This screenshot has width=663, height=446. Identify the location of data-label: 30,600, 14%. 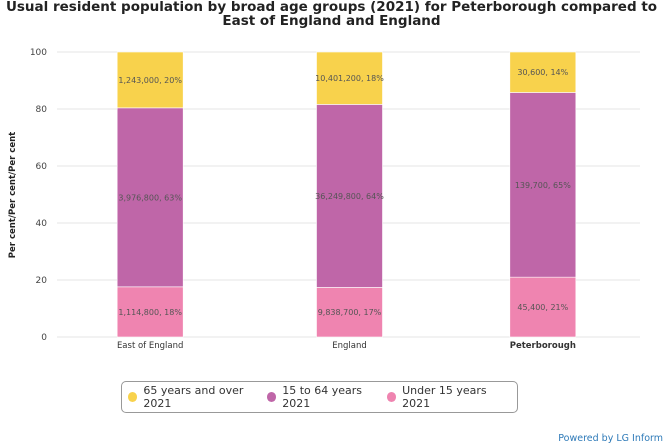
(542, 72).